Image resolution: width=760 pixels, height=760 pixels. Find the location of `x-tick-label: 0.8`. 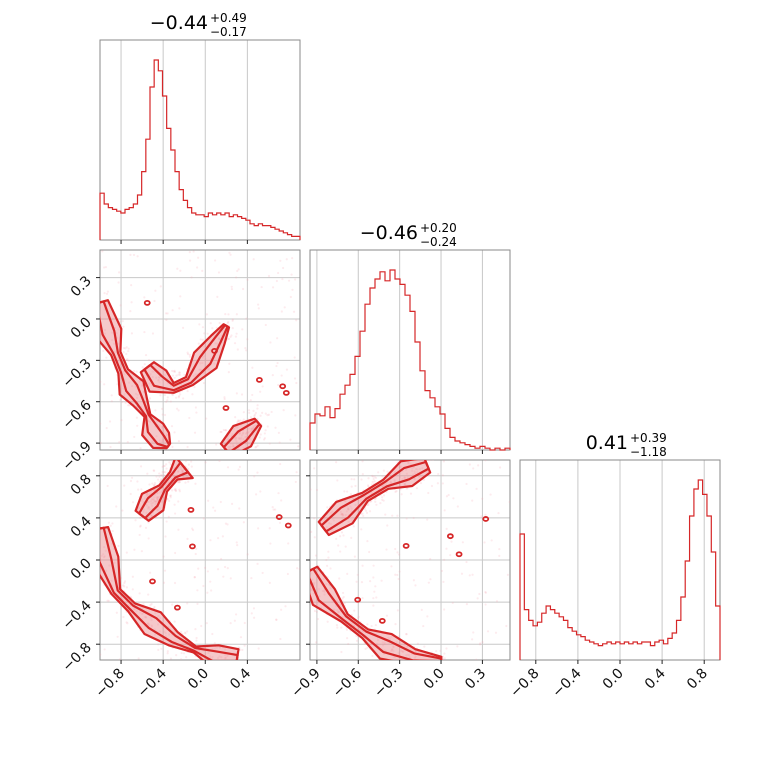

x-tick-label: 0.8 is located at coordinates (697, 679).